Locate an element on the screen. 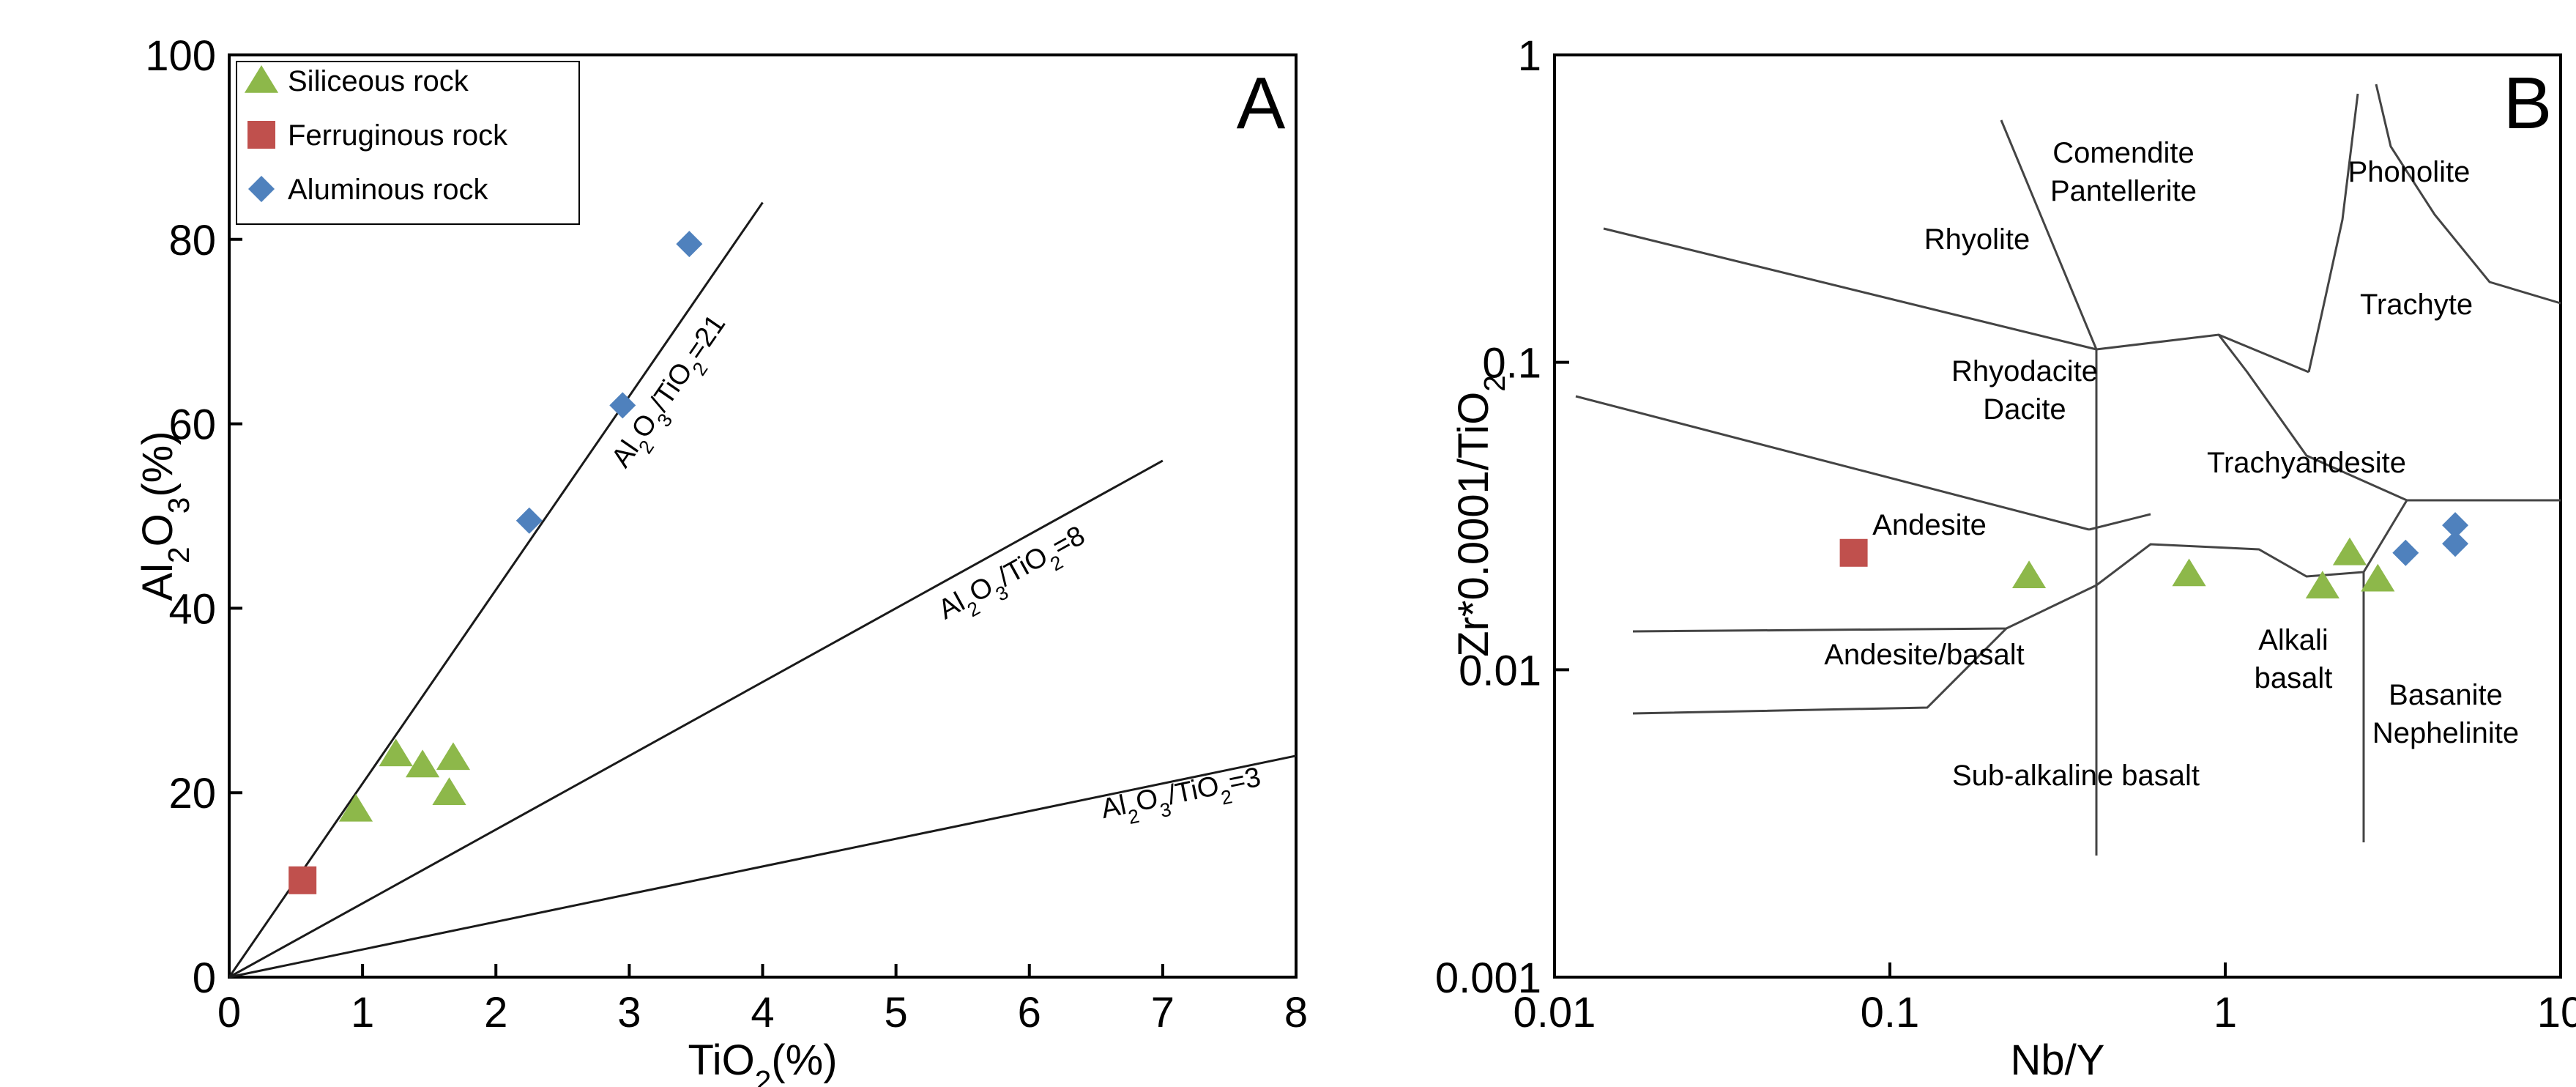 The width and height of the screenshot is (2576, 1087). legend-label: Aluminous rock is located at coordinates (388, 190).